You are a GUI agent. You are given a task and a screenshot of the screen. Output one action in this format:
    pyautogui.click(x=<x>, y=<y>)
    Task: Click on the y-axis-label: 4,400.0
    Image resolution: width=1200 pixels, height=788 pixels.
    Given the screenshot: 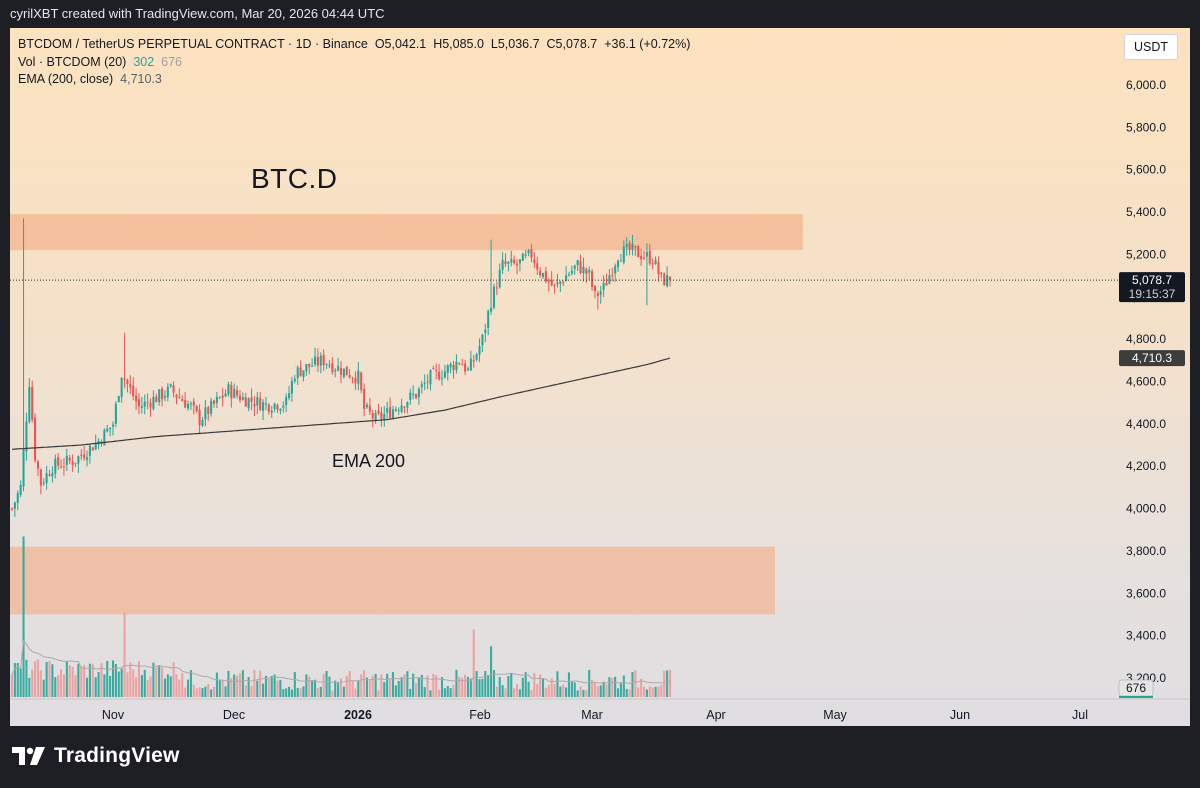 What is the action you would take?
    pyautogui.click(x=1146, y=424)
    